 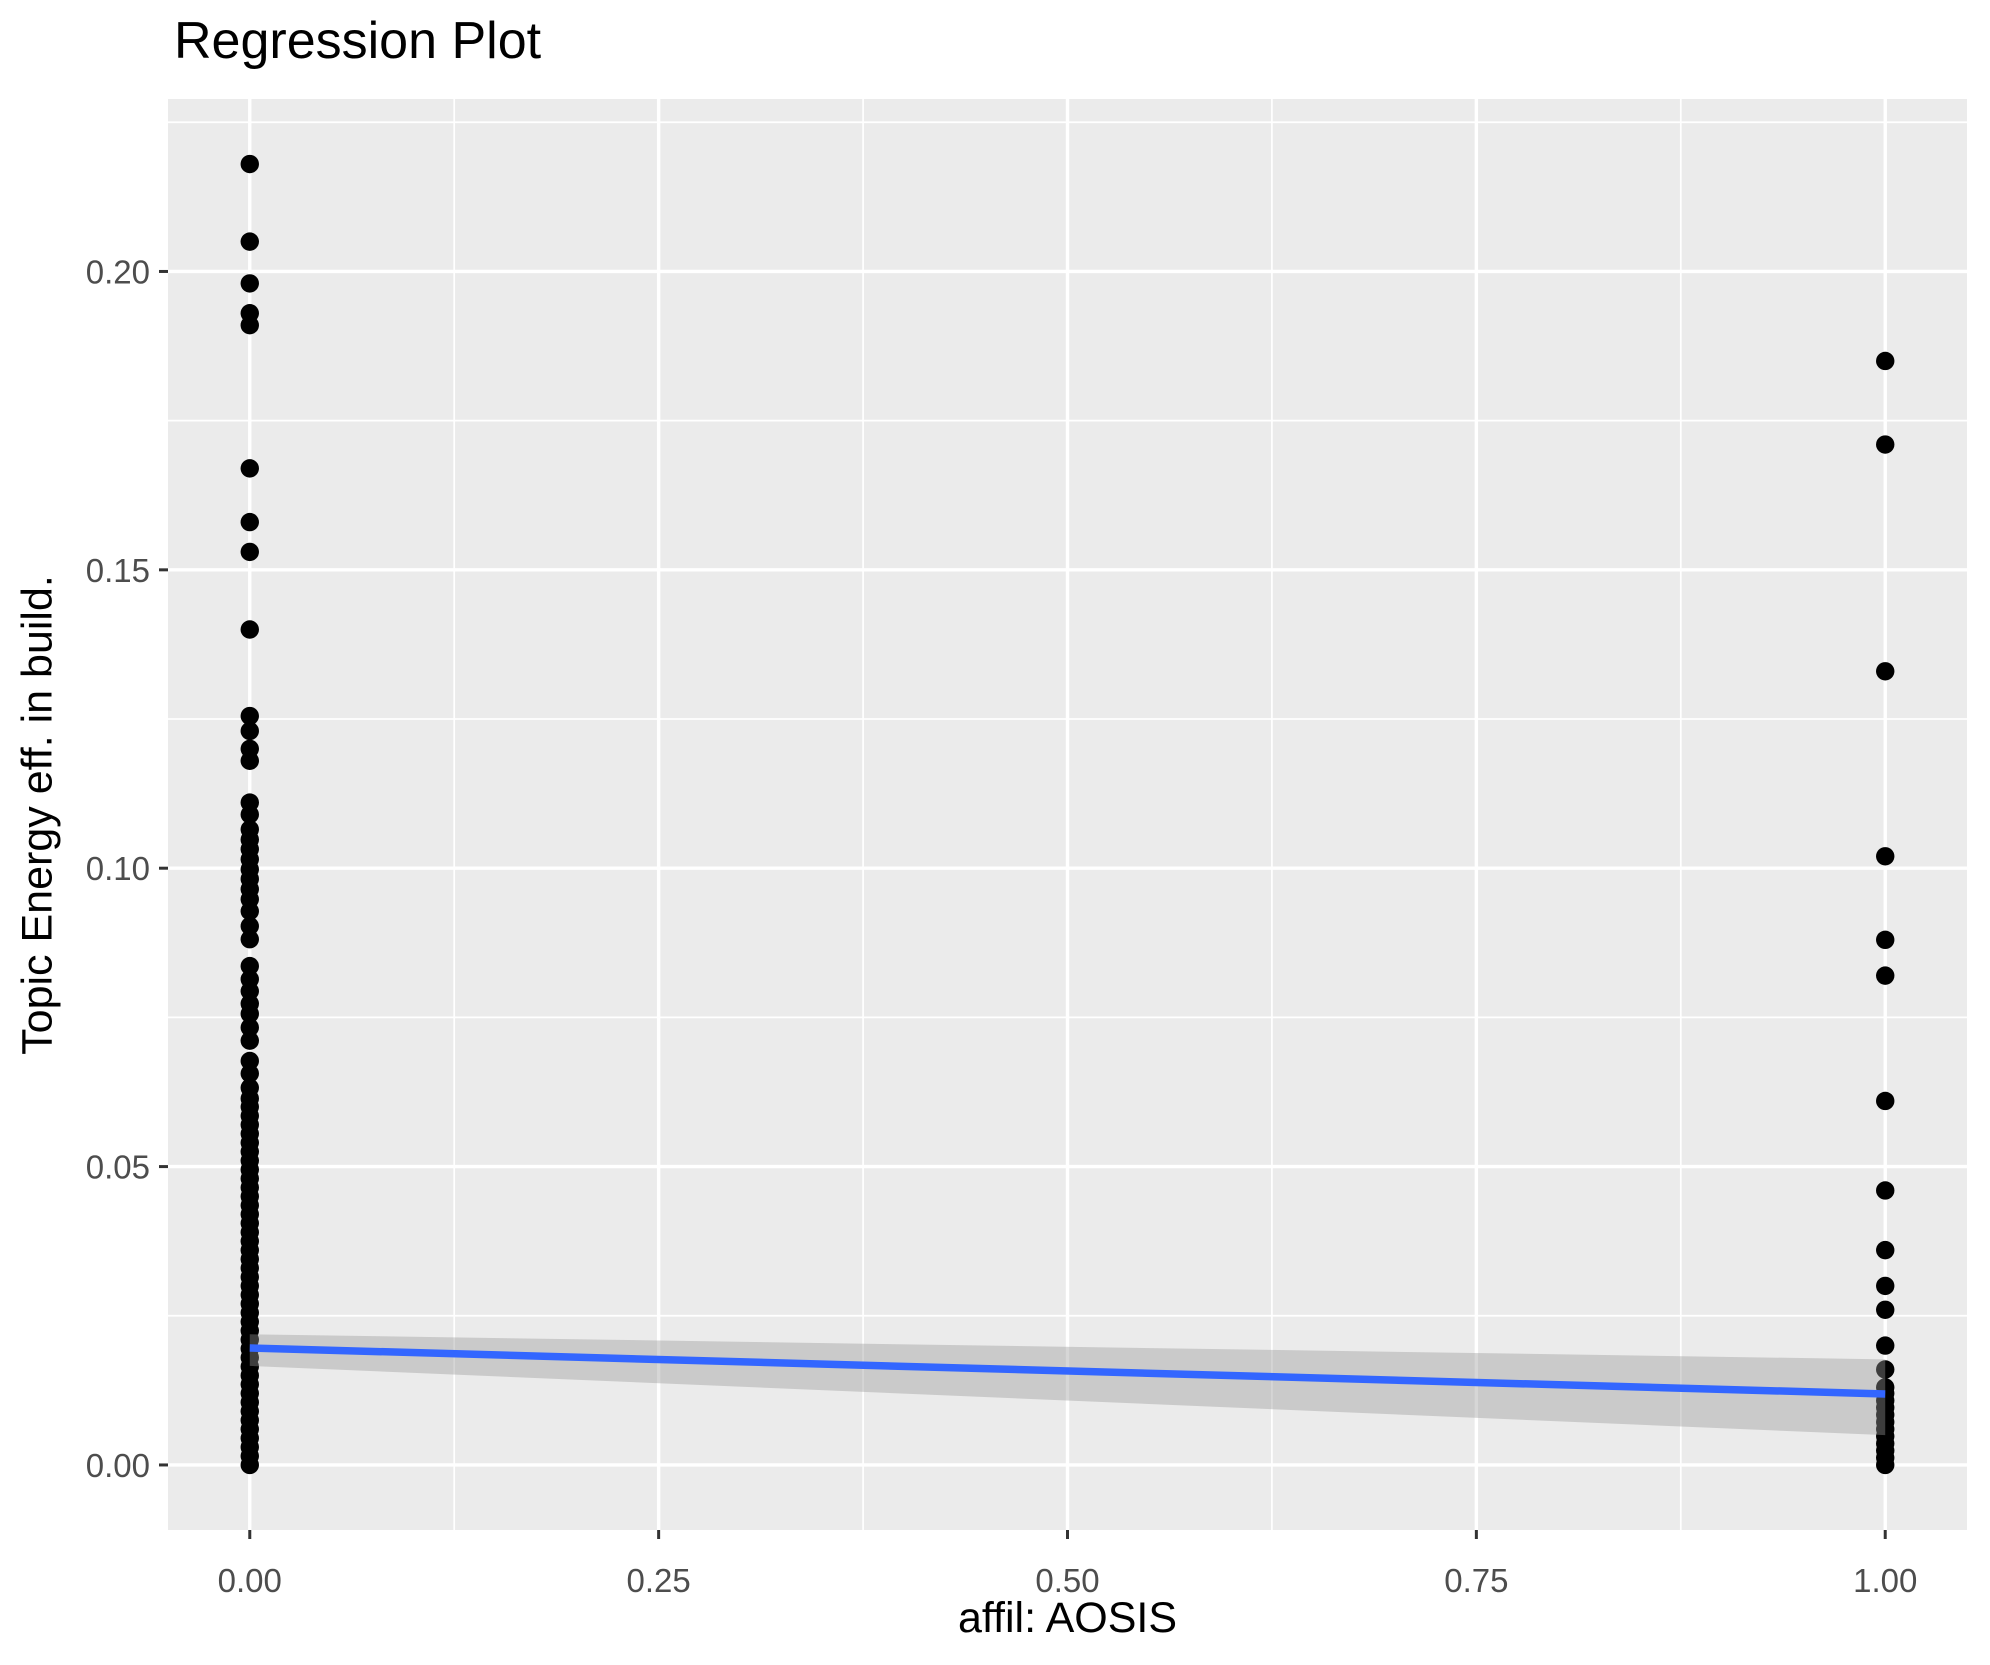 I want to click on y-tick-label: 0.20, so click(x=118, y=271).